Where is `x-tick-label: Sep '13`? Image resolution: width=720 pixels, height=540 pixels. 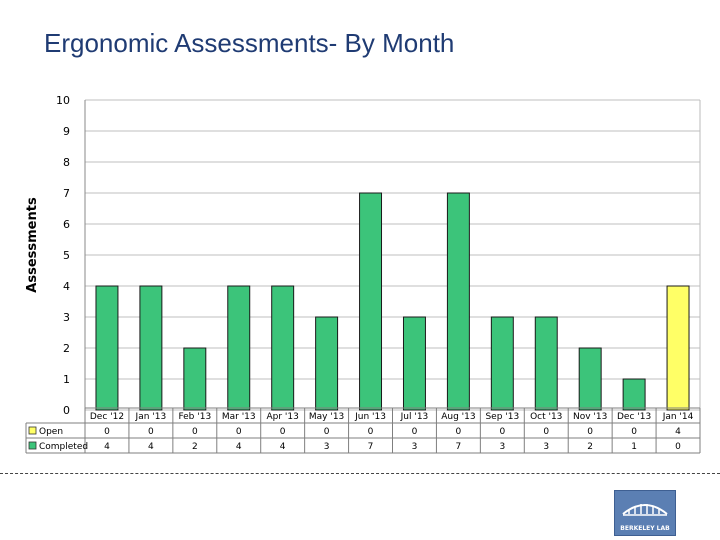 x-tick-label: Sep '13 is located at coordinates (502, 417).